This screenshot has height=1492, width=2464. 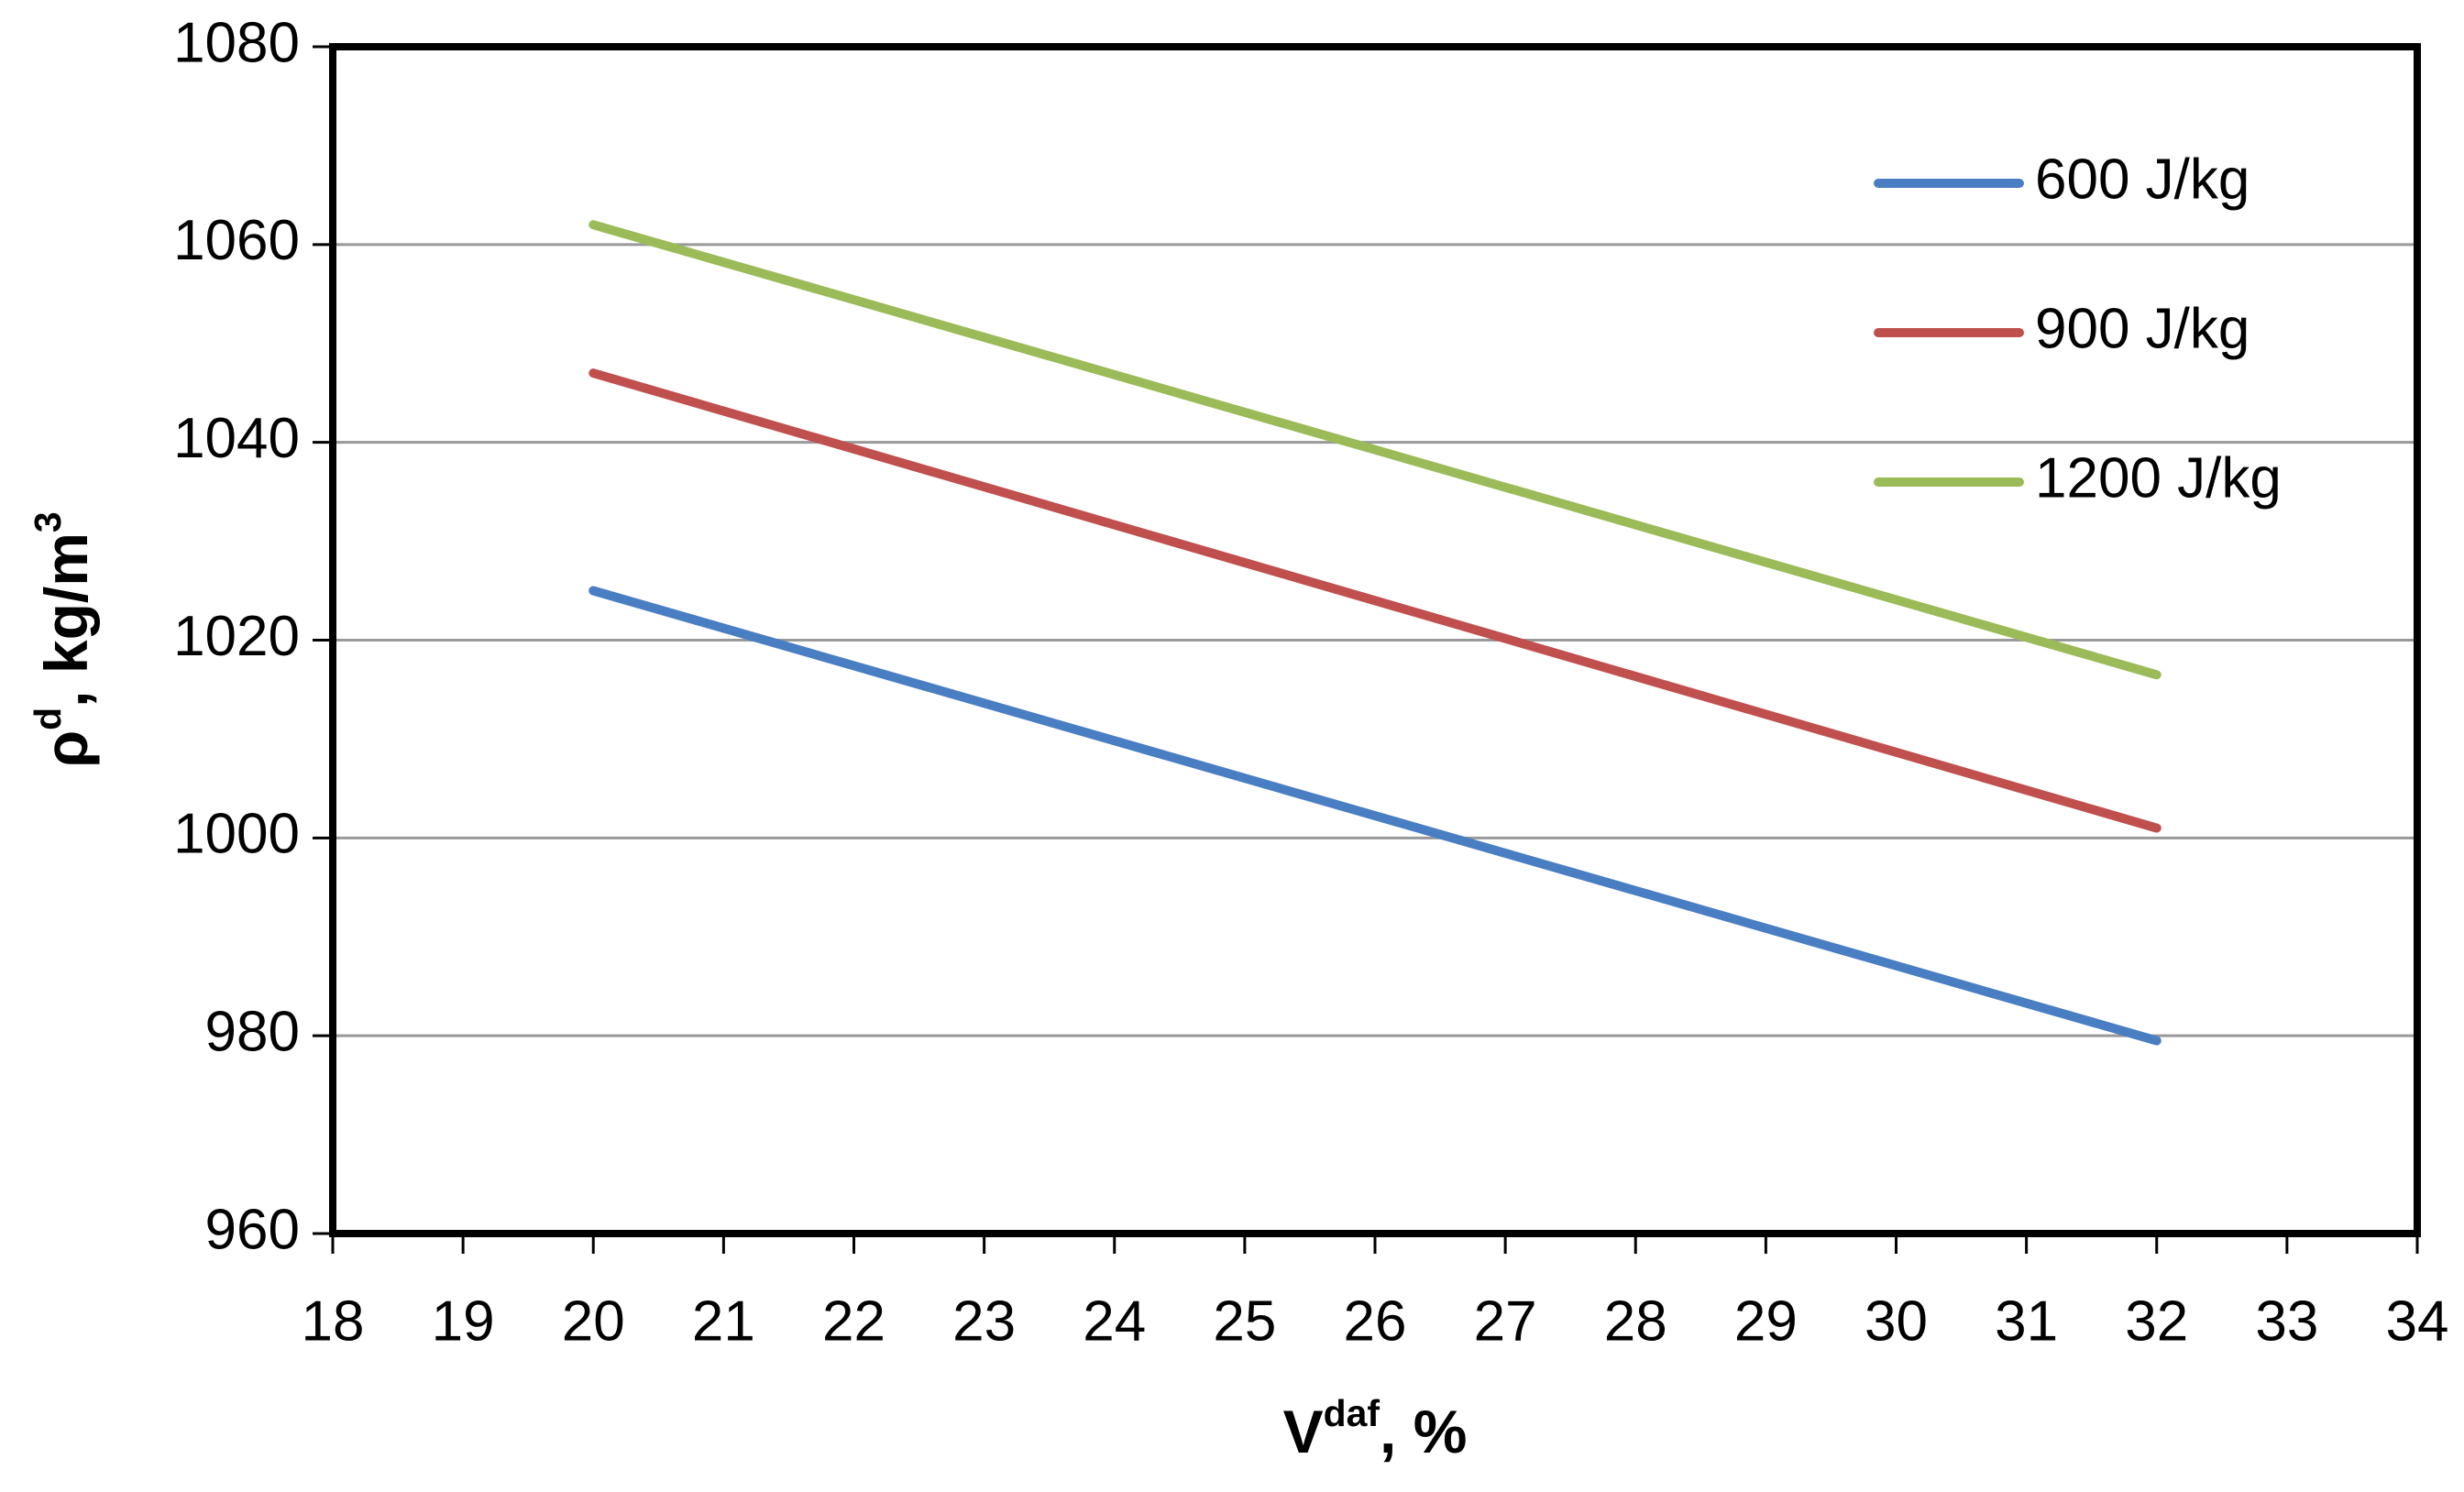 What do you see at coordinates (1423, 1431) in the screenshot?
I see `label-part: , %` at bounding box center [1423, 1431].